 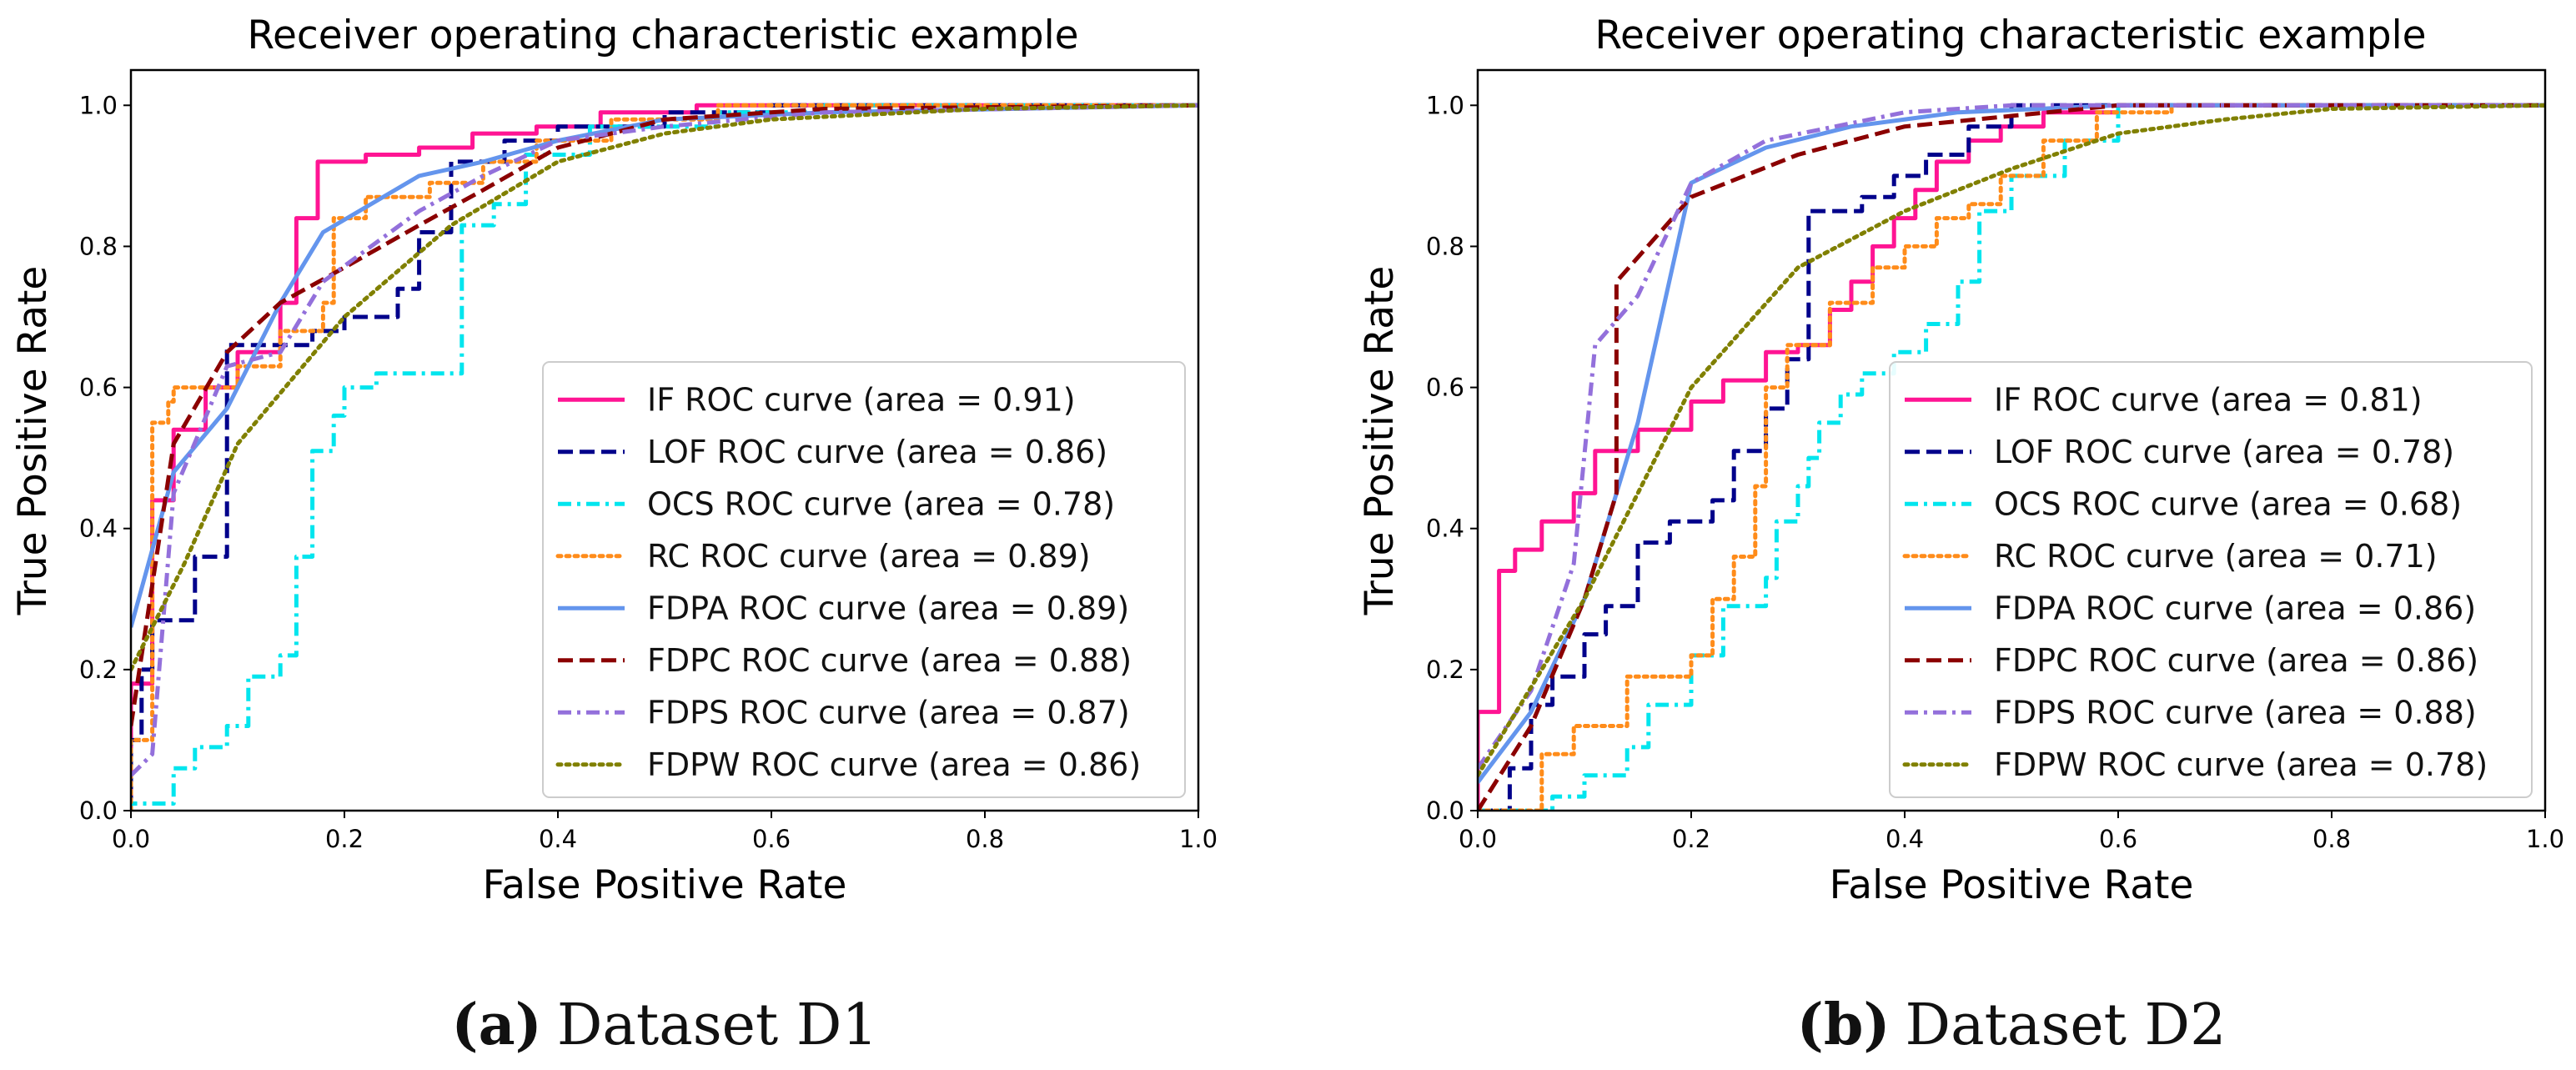 I want to click on legend-label-fdps: FDPS ROC curve (area = 0.88), so click(x=2235, y=712).